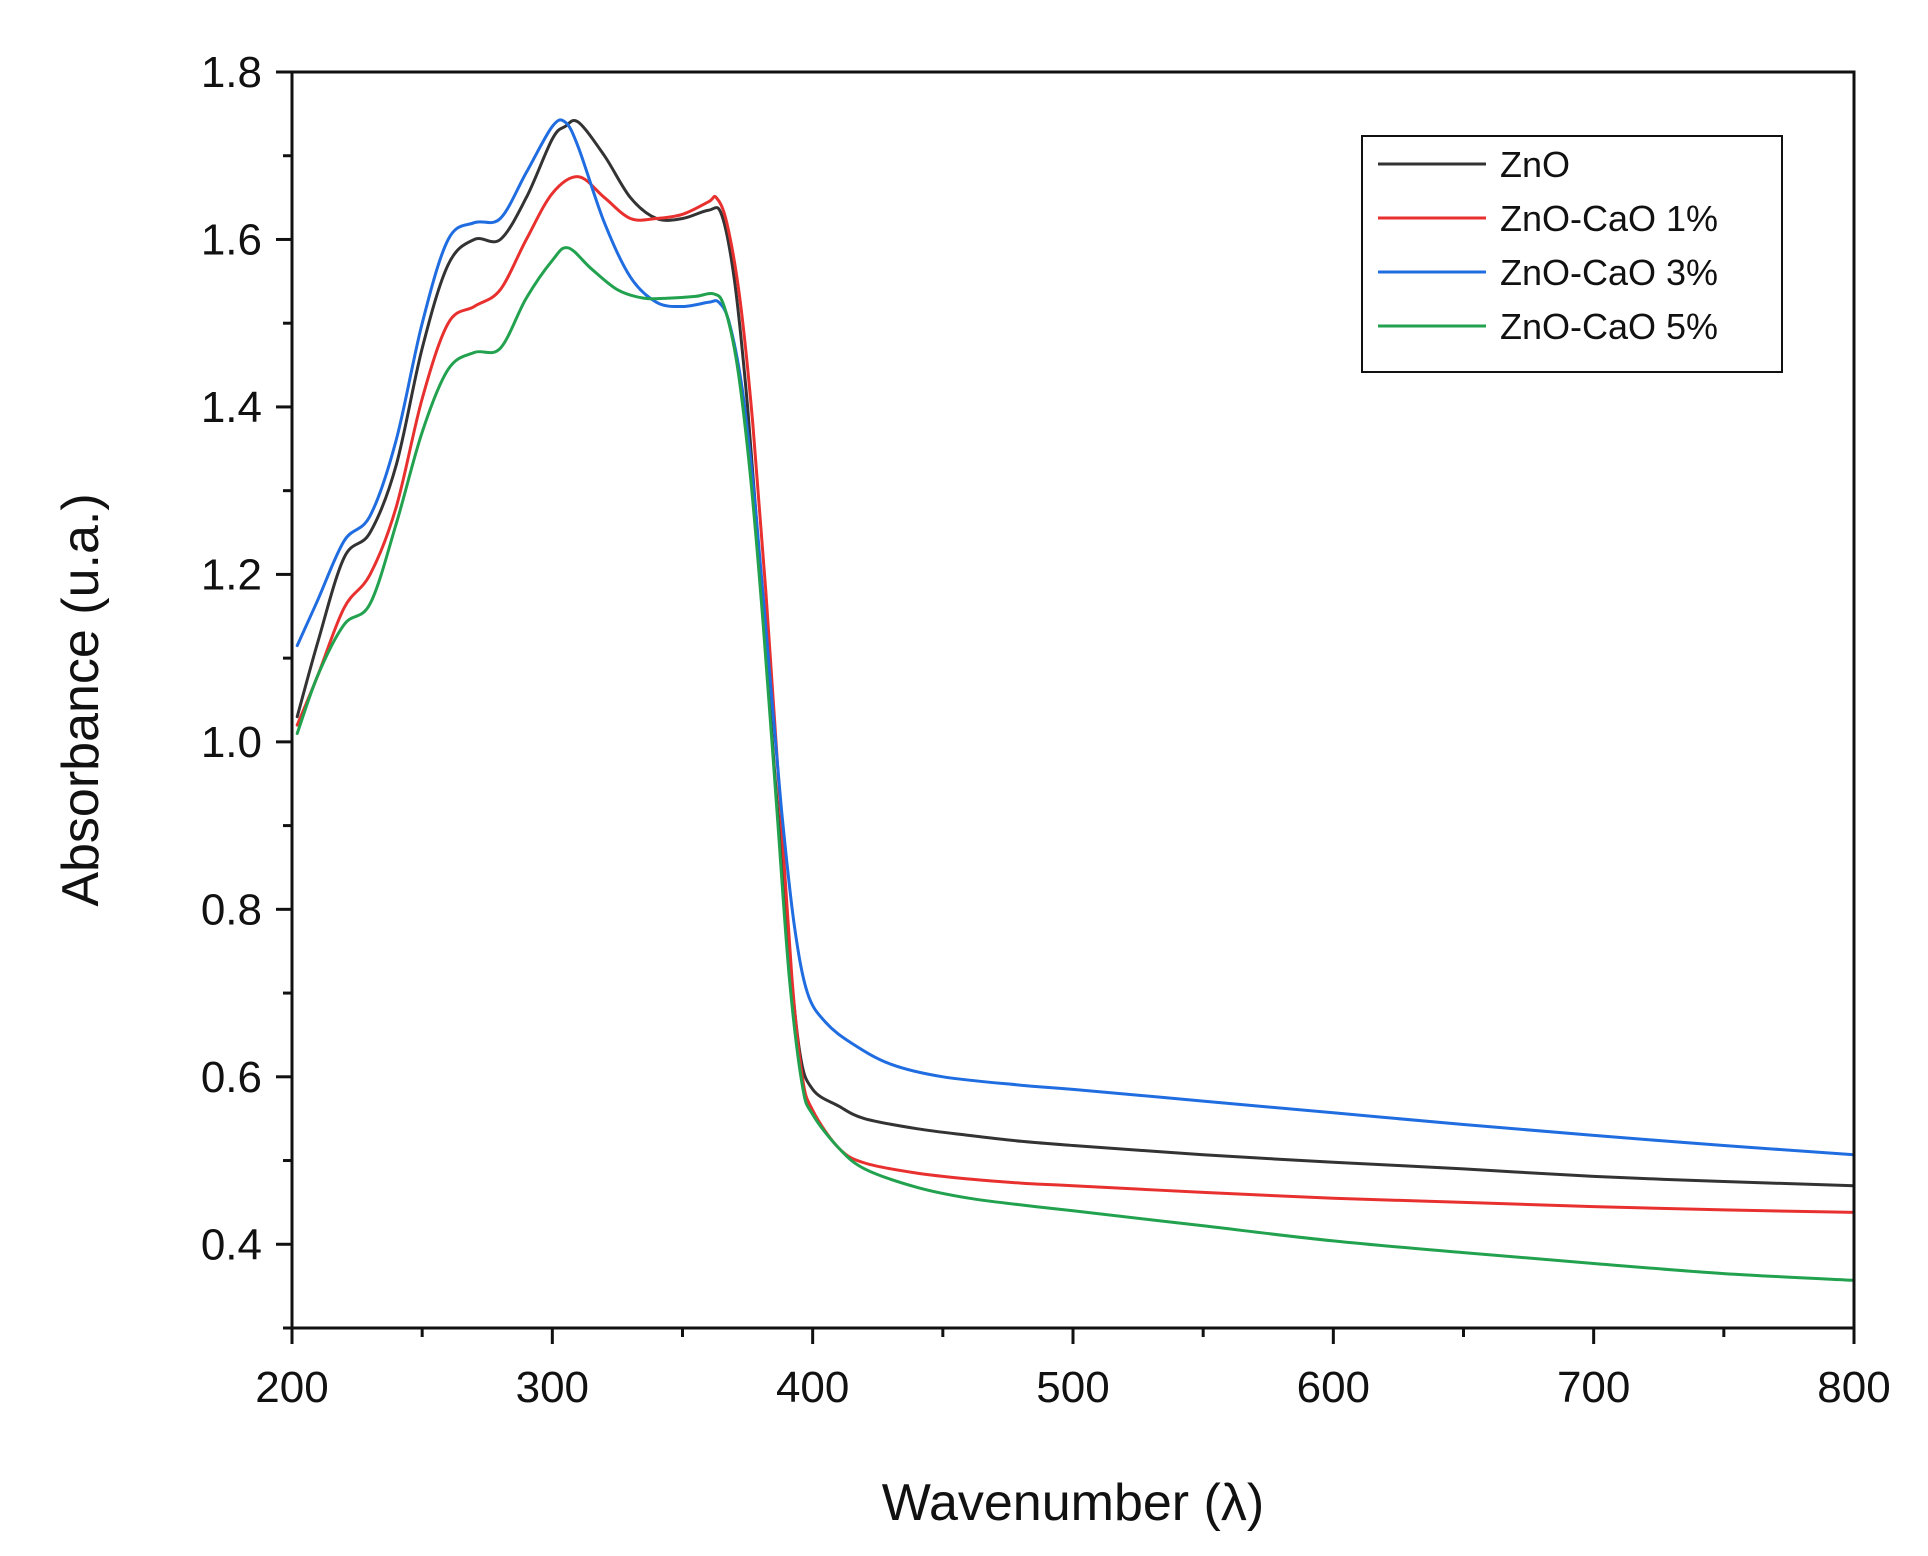 The width and height of the screenshot is (1928, 1556). I want to click on legend-box, so click(1572, 254).